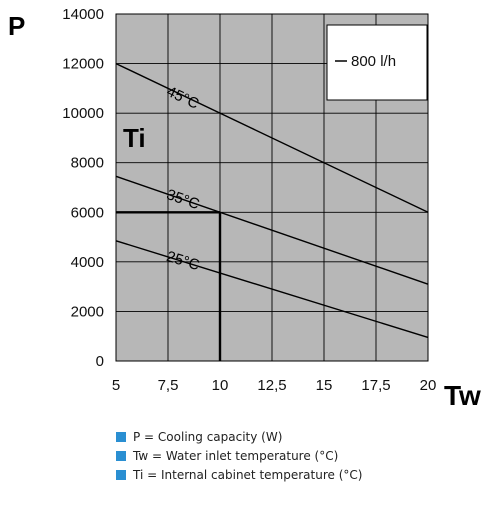 This screenshot has width=502, height=515. I want to click on y-tick-label: 0, so click(100, 361).